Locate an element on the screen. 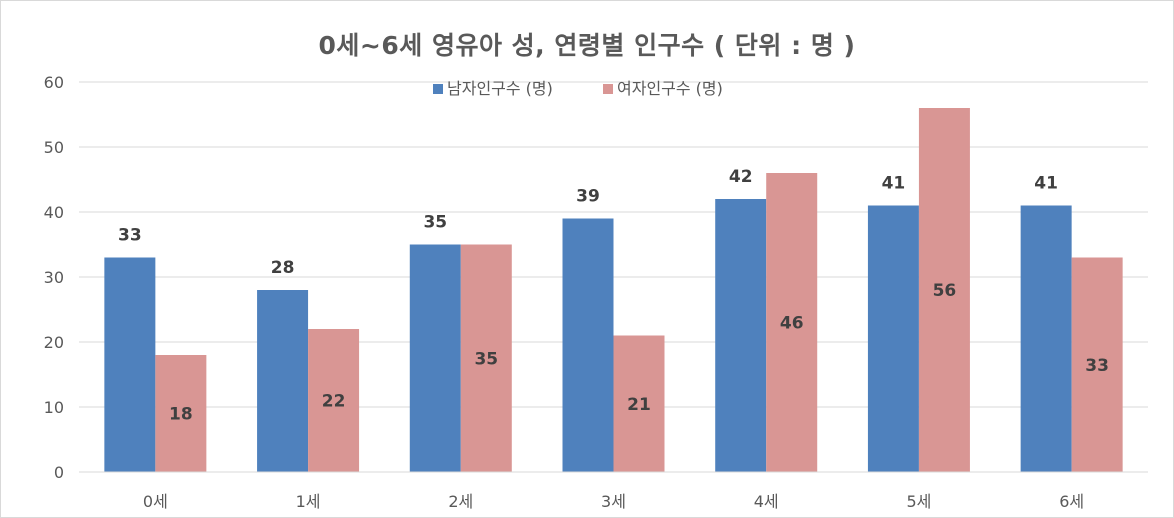  data-label-female: 46 is located at coordinates (792, 324).